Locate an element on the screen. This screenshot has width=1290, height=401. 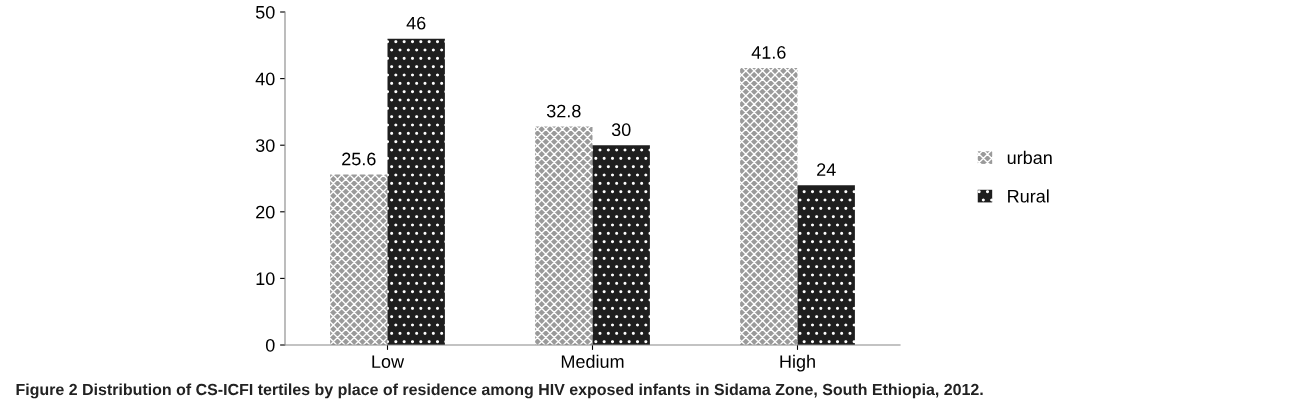
legend-label: Rural is located at coordinates (1028, 196).